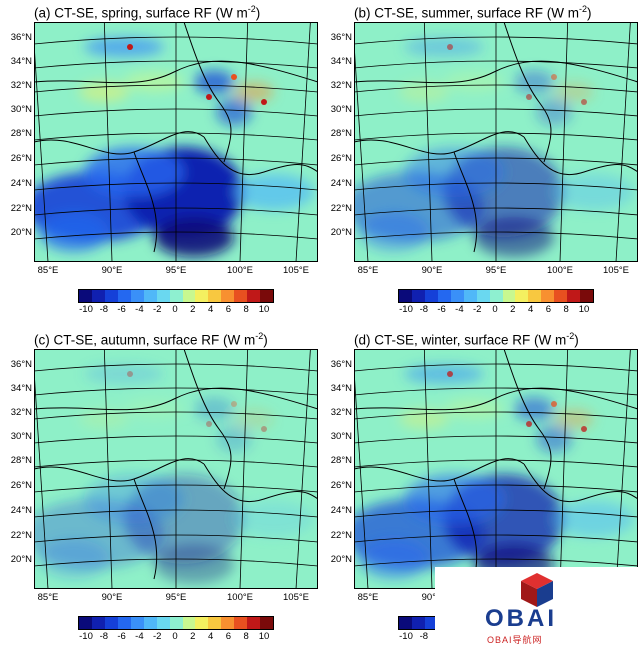 Image resolution: width=640 pixels, height=654 pixels. I want to click on logo-text: OBAI, so click(521, 618).